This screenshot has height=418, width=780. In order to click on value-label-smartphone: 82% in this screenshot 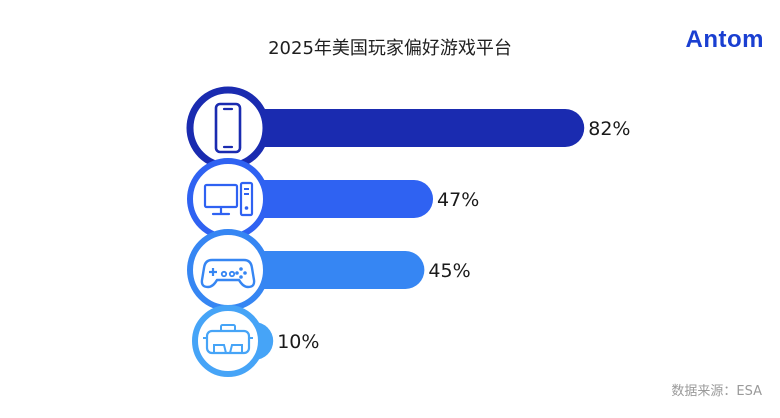, I will do `click(609, 129)`.